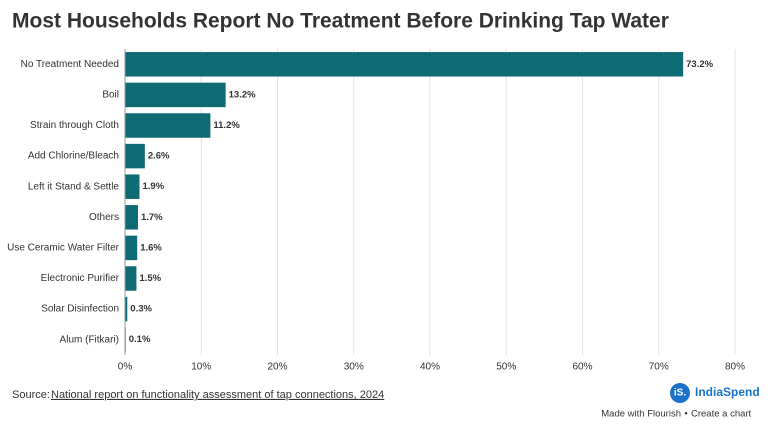 The height and width of the screenshot is (431, 771). I want to click on y-tick-label: Use Ceramic Water Filter, so click(63, 248).